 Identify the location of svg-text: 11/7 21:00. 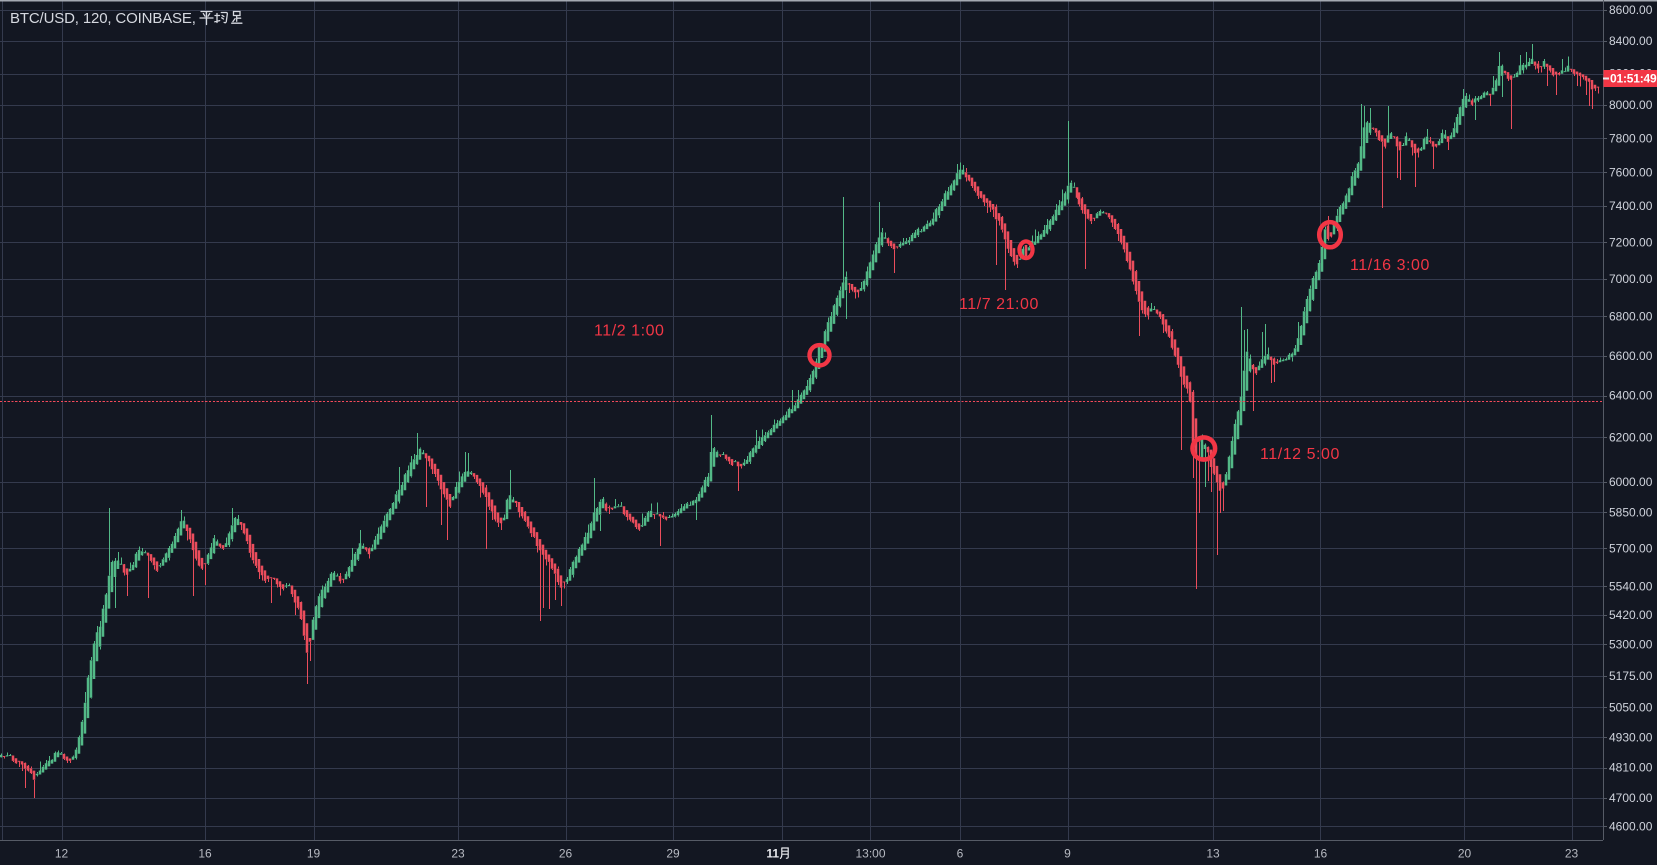
(999, 304).